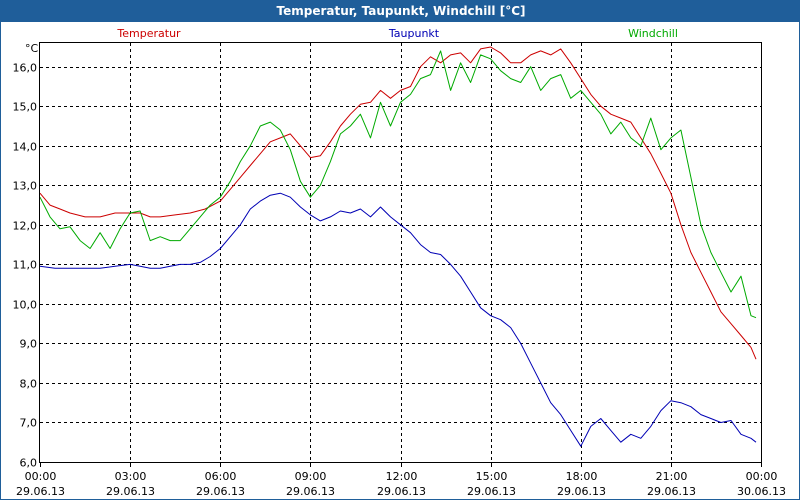  What do you see at coordinates (25, 147) in the screenshot?
I see `y-tick-label: 14,0` at bounding box center [25, 147].